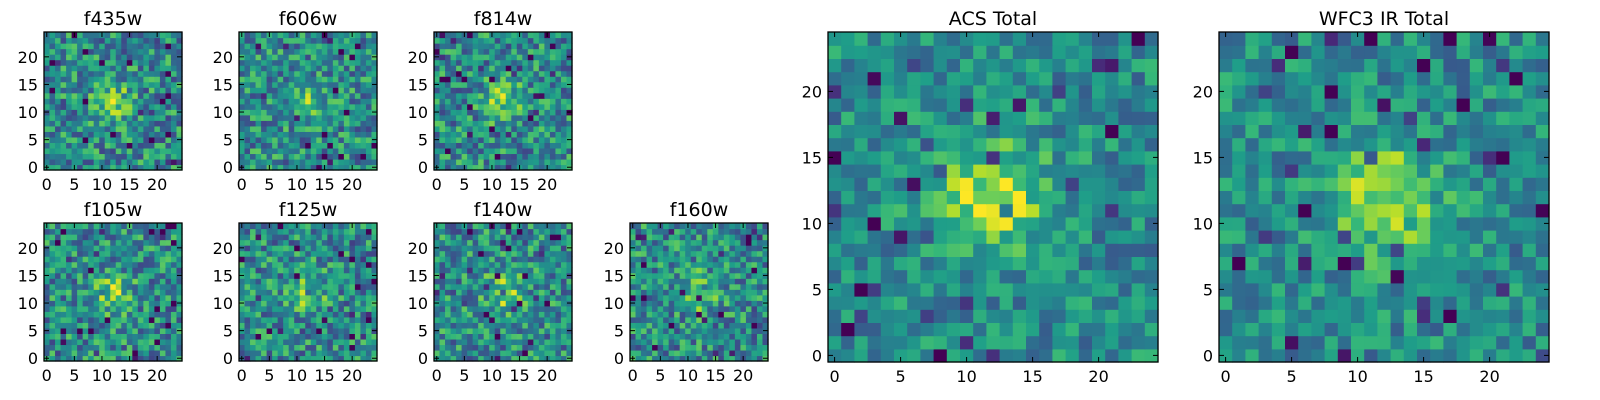 This screenshot has width=1600, height=400. Describe the element at coordinates (614, 275) in the screenshot. I see `y-tick-label: 15` at that location.